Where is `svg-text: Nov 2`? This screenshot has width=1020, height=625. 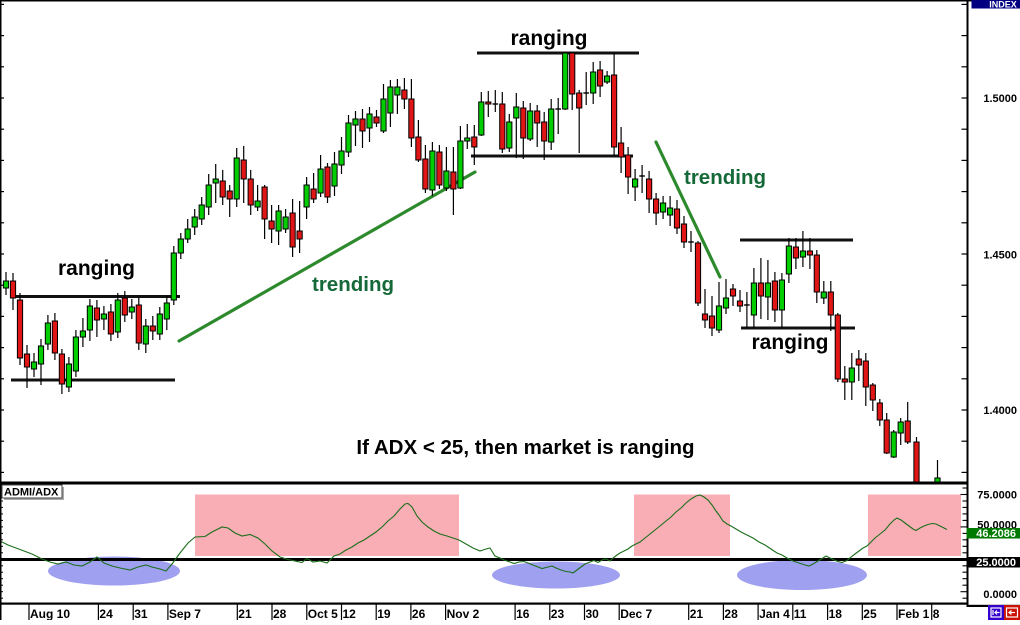 svg-text: Nov 2 is located at coordinates (463, 613).